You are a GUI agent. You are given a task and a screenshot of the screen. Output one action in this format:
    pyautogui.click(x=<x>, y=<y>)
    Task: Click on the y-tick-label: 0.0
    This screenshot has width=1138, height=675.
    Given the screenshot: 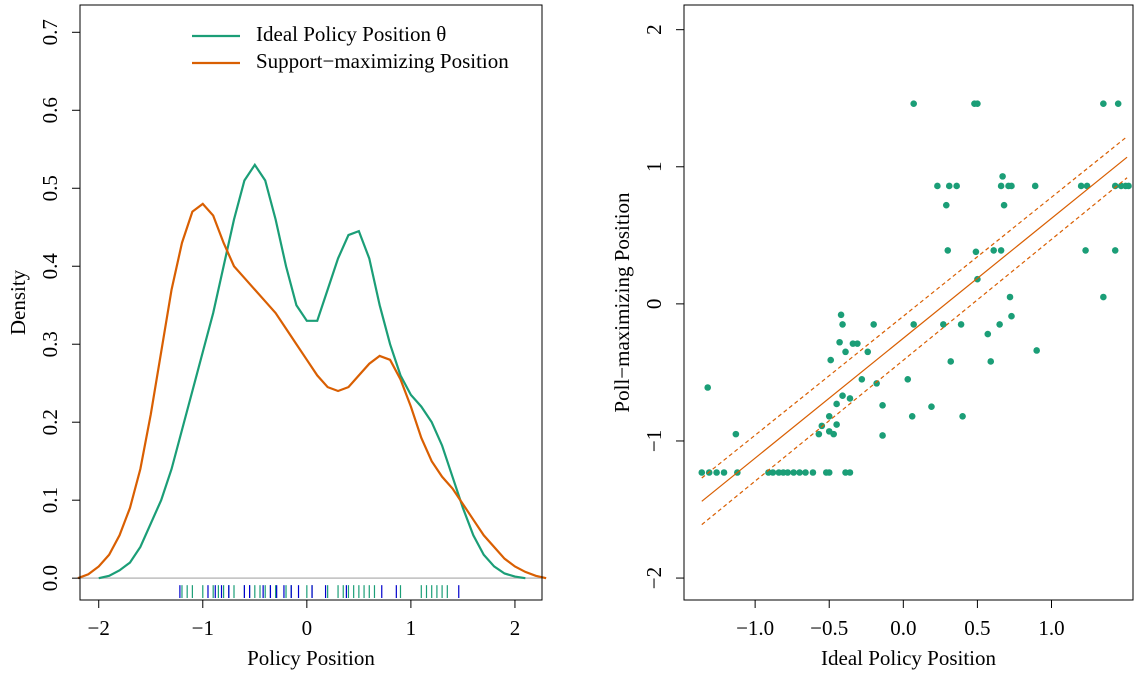 What is the action you would take?
    pyautogui.click(x=50, y=578)
    